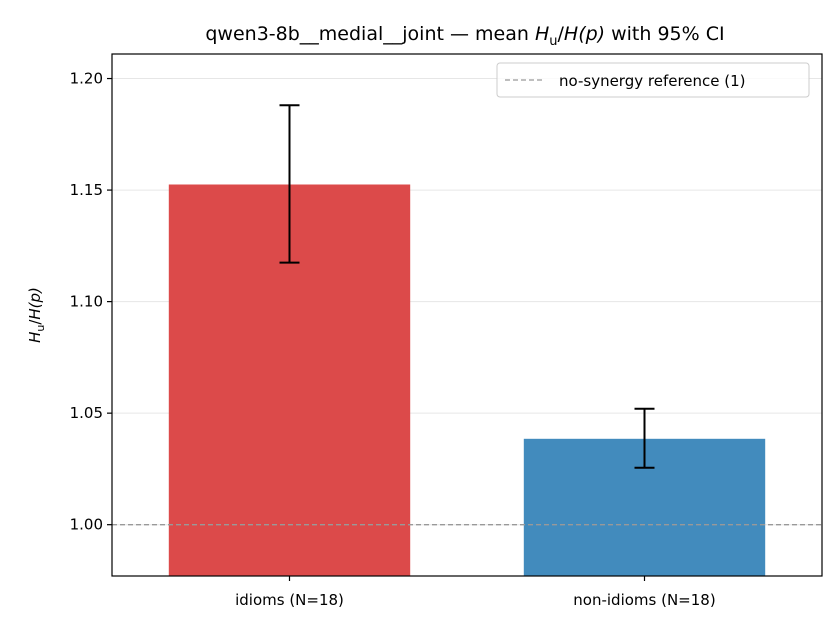 This screenshot has width=840, height=630. What do you see at coordinates (86, 302) in the screenshot?
I see `y-tick-label: 1.10` at bounding box center [86, 302].